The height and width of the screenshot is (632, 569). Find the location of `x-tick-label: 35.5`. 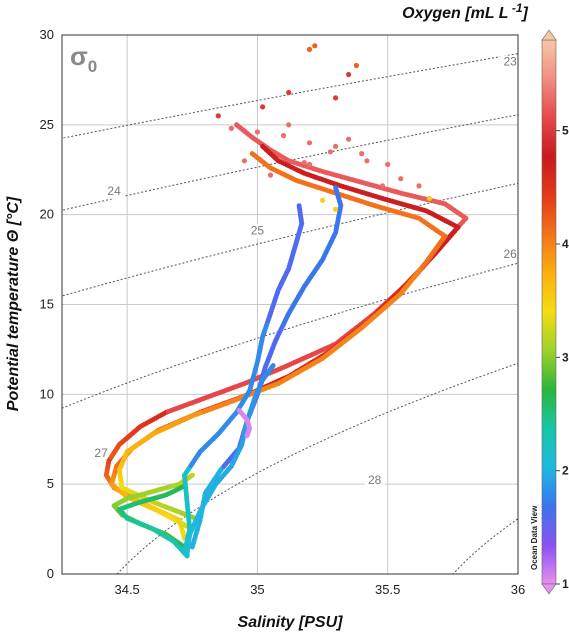

x-tick-label: 35.5 is located at coordinates (387, 589).